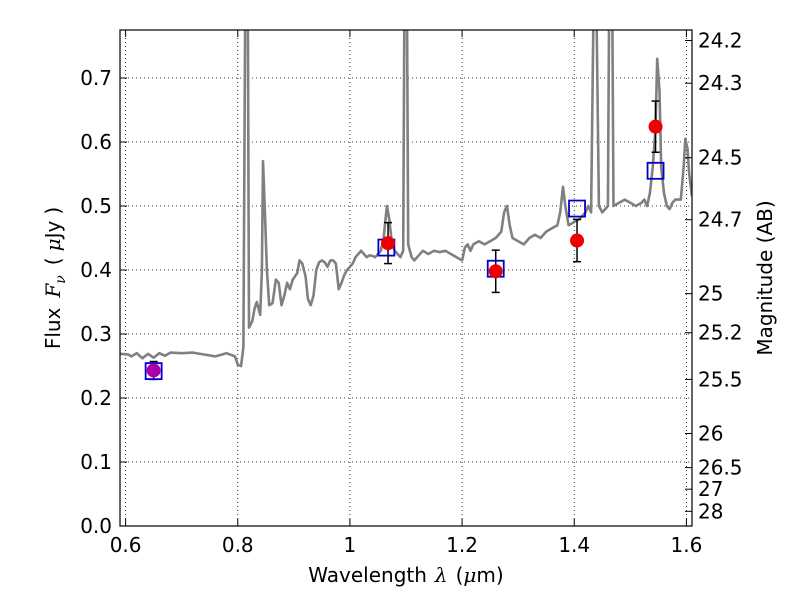 The height and width of the screenshot is (600, 800). I want to click on magnitude-tick-label: 25.5, so click(720, 379).